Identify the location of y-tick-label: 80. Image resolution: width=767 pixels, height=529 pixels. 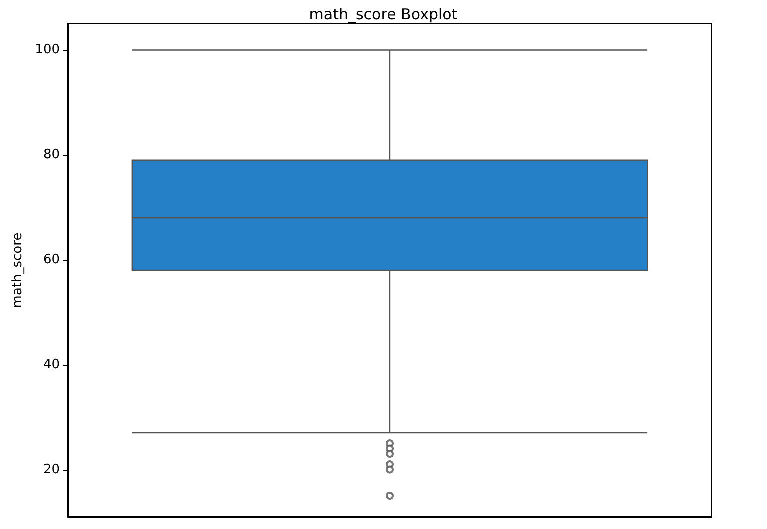
(51, 155).